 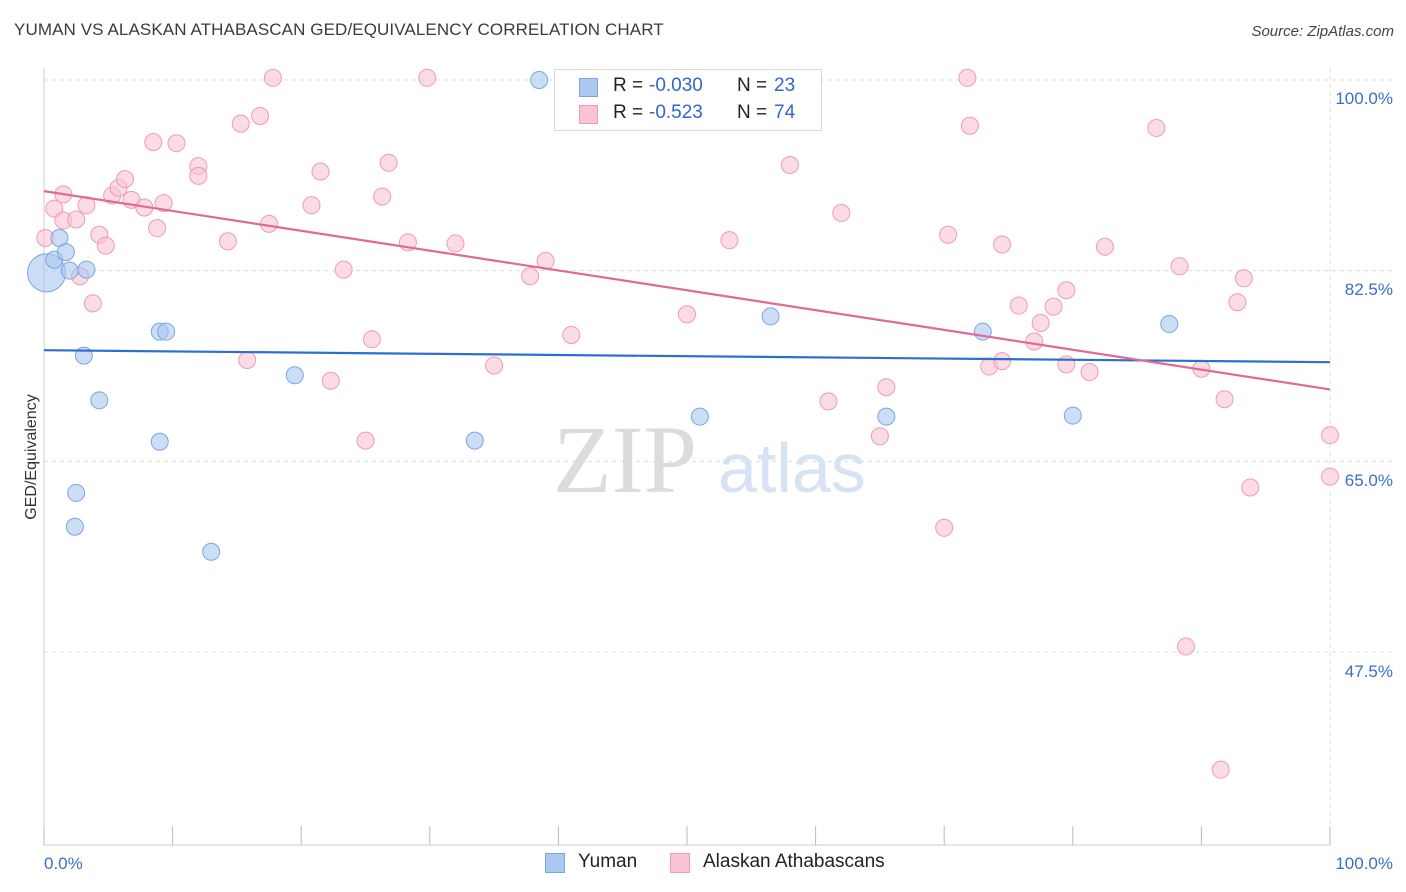 What do you see at coordinates (1369, 671) in the screenshot?
I see `y-tick-label: 47.5%` at bounding box center [1369, 671].